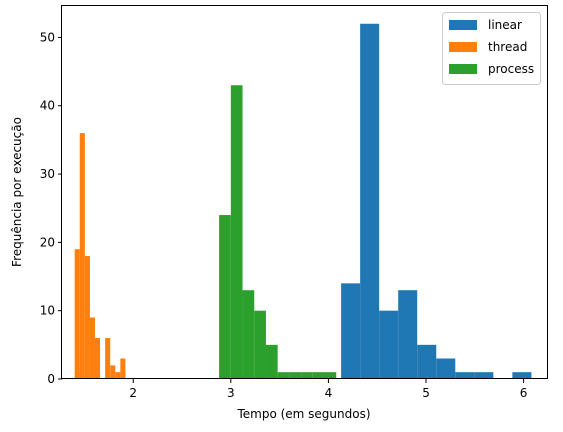  What do you see at coordinates (463, 47) in the screenshot?
I see `legend-swatch-thread` at bounding box center [463, 47].